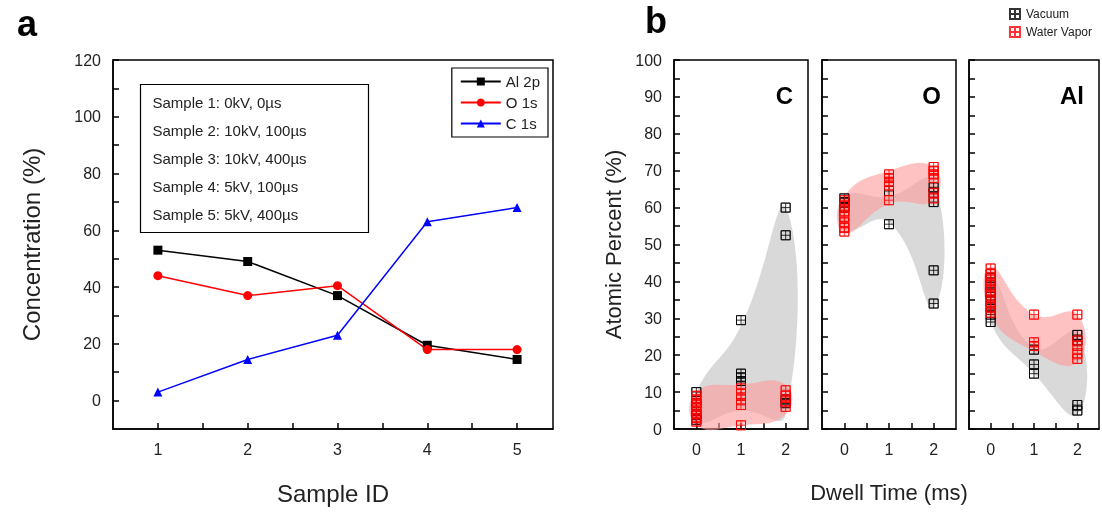 This screenshot has height=519, width=1102. I want to click on annotation: Sample 3: 10kV, 400µs, so click(229, 158).